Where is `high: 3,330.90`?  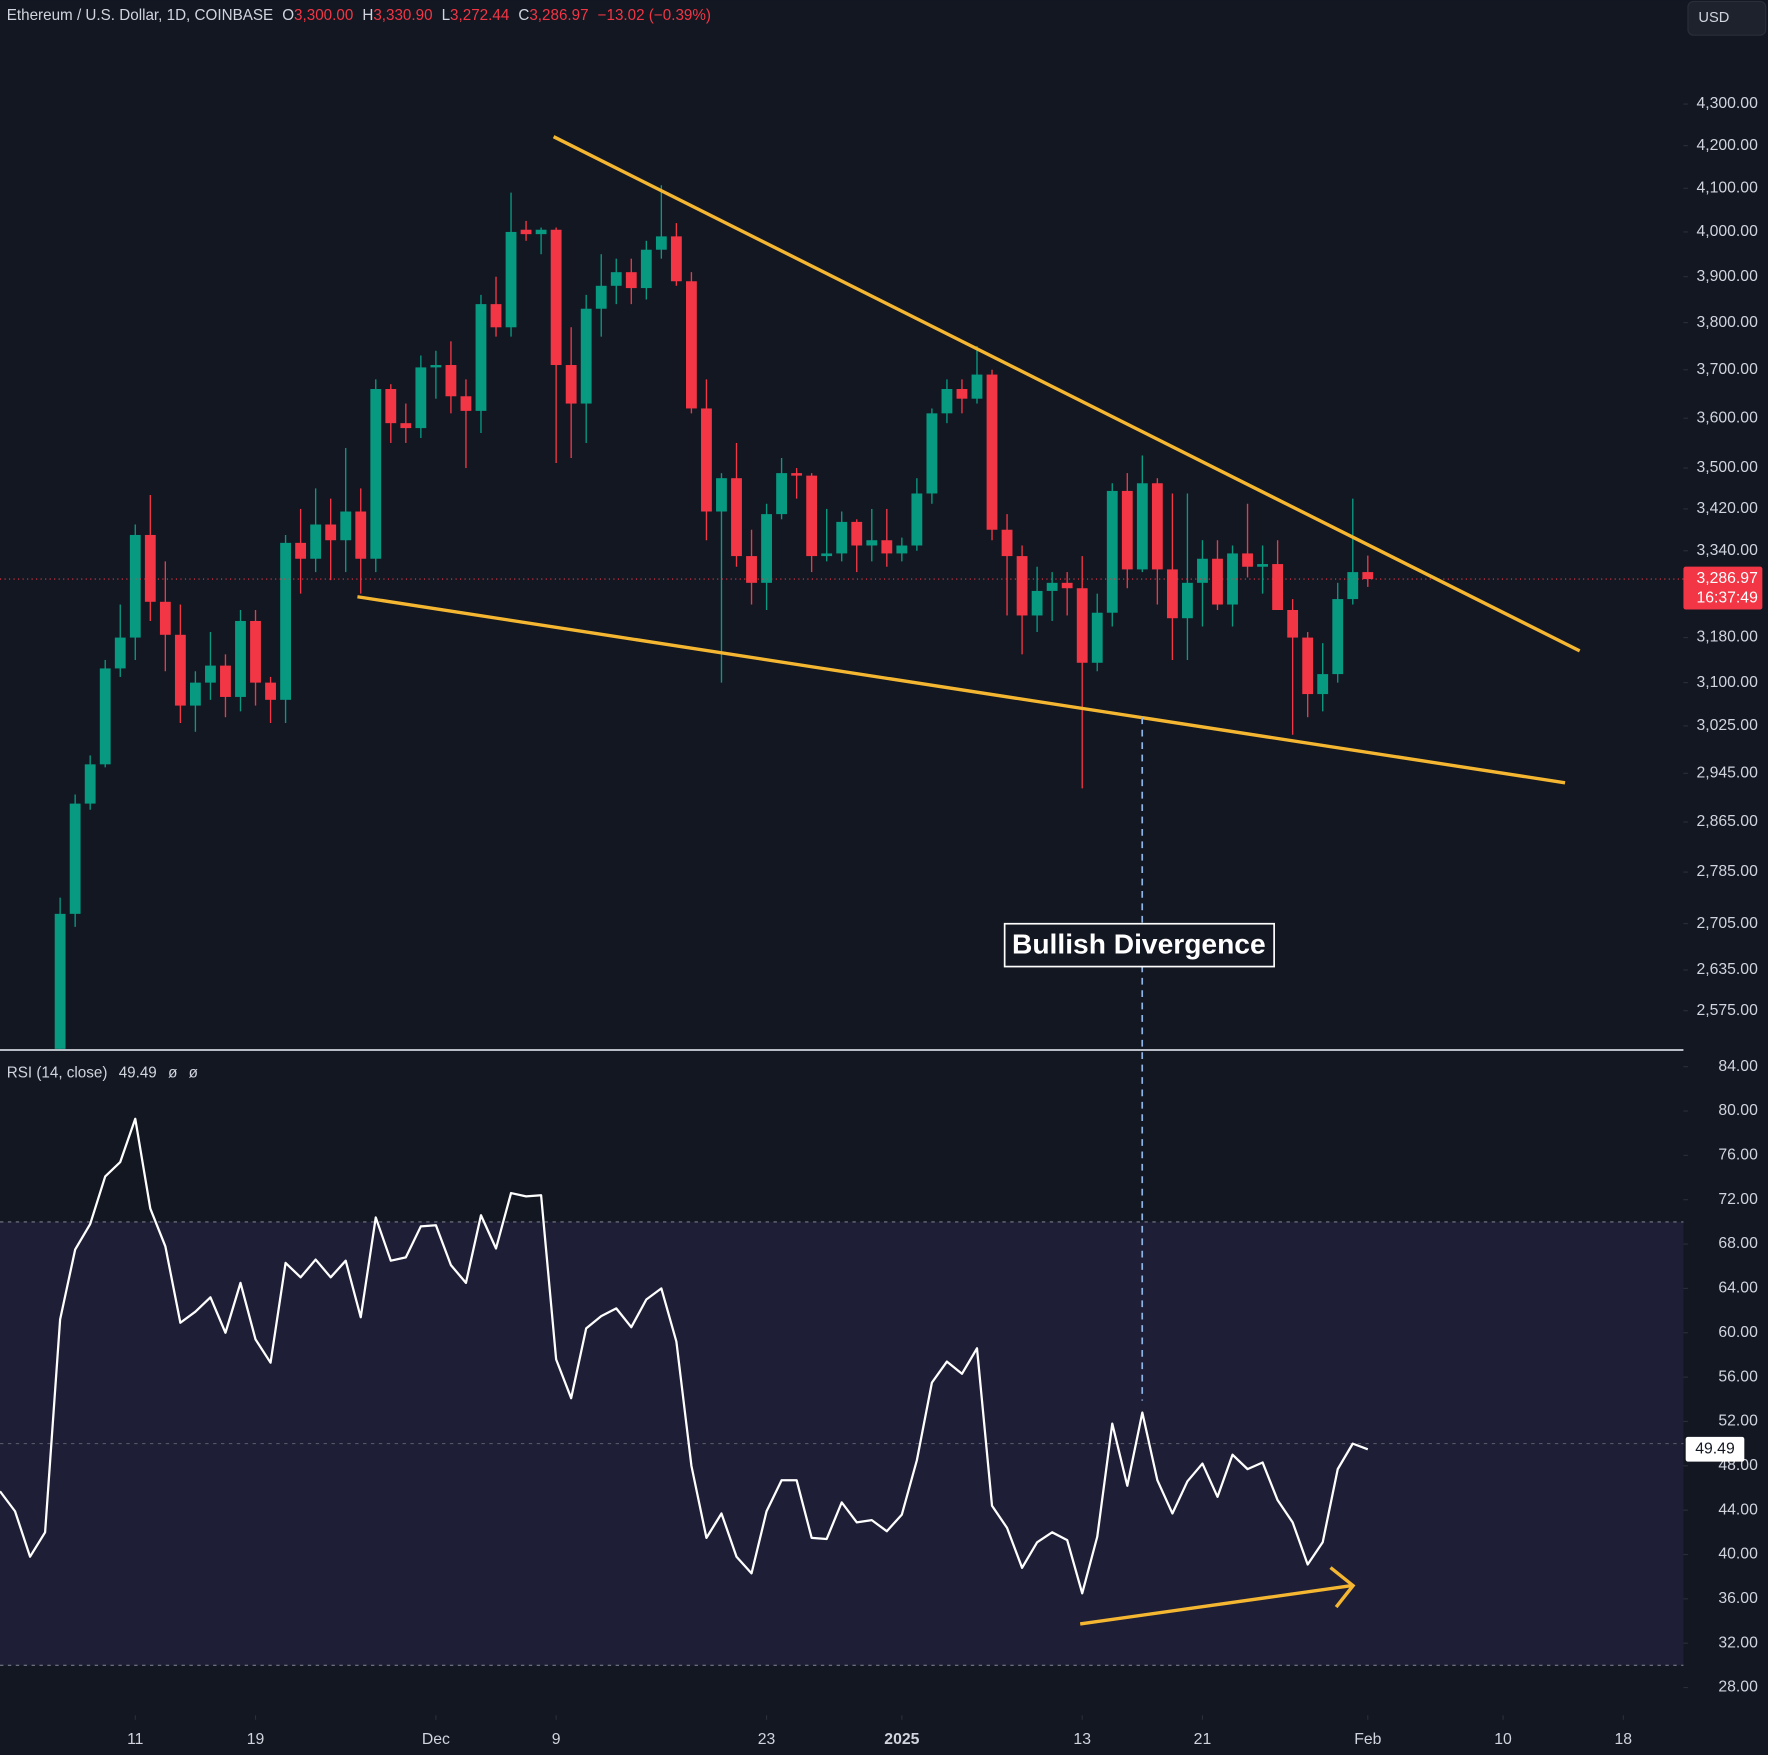 high: 3,330.90 is located at coordinates (402, 15).